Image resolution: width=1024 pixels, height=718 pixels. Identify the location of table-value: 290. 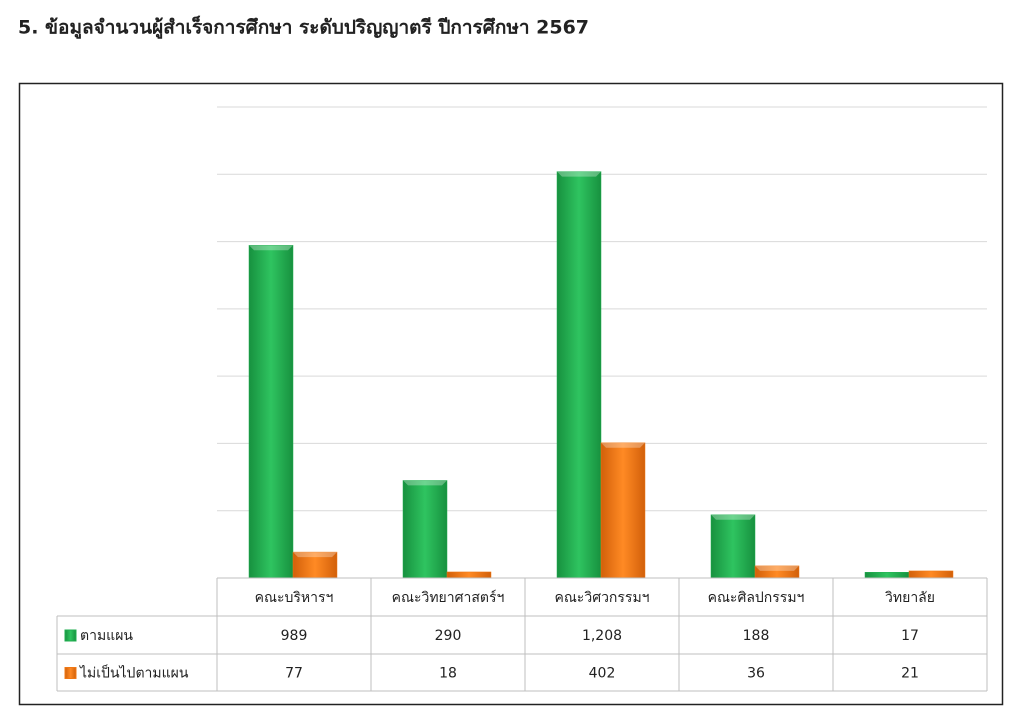
(448, 636).